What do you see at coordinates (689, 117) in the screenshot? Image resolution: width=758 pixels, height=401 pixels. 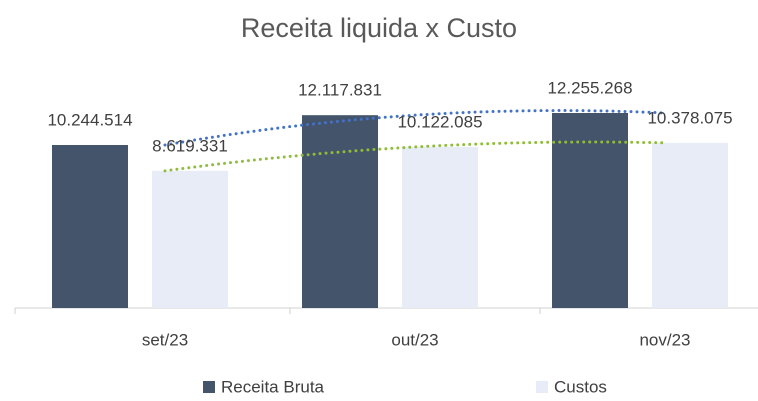 I see `data-label: 10.378.075` at bounding box center [689, 117].